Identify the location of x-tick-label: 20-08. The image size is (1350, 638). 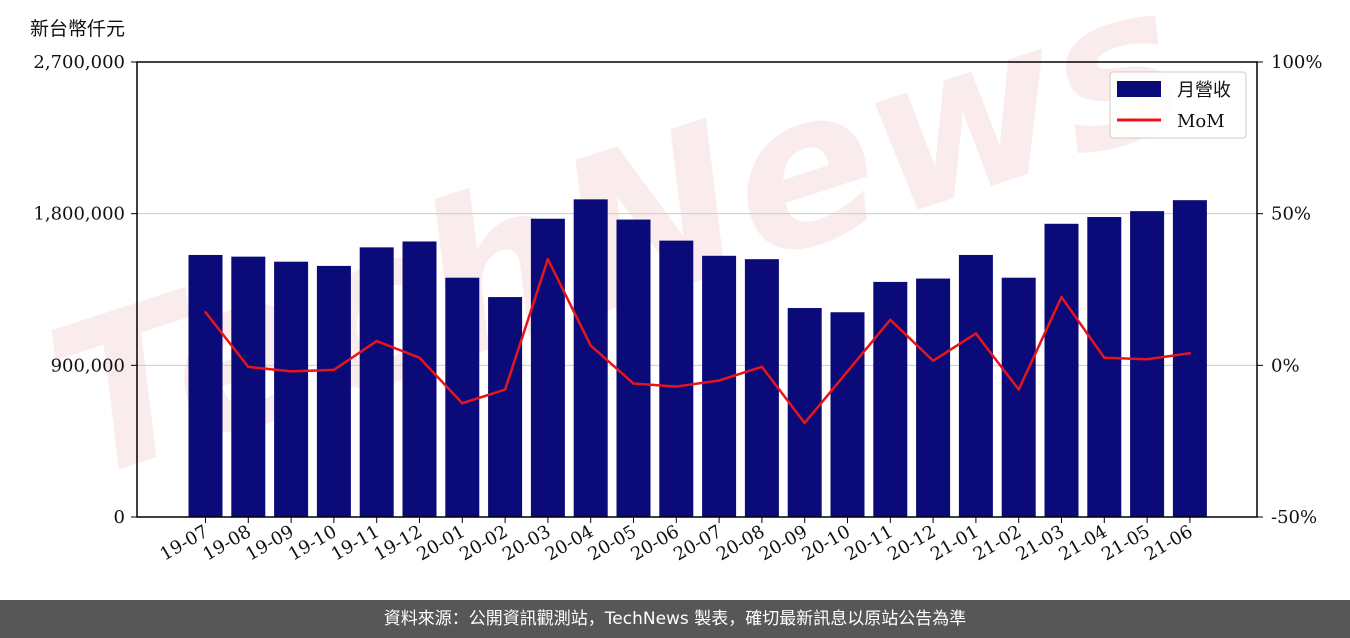
(740, 543).